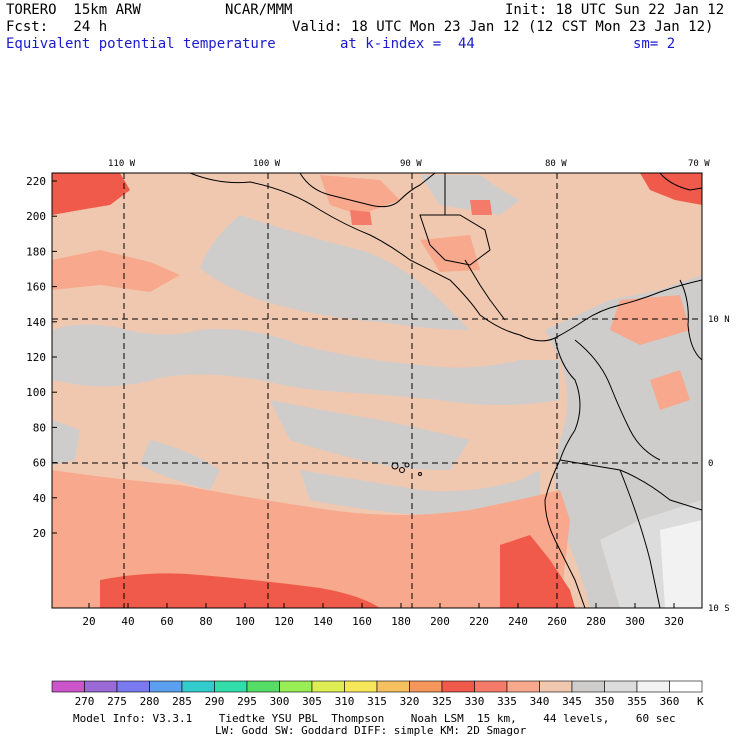  What do you see at coordinates (345, 701) in the screenshot?
I see `colorbar-label: 310` at bounding box center [345, 701].